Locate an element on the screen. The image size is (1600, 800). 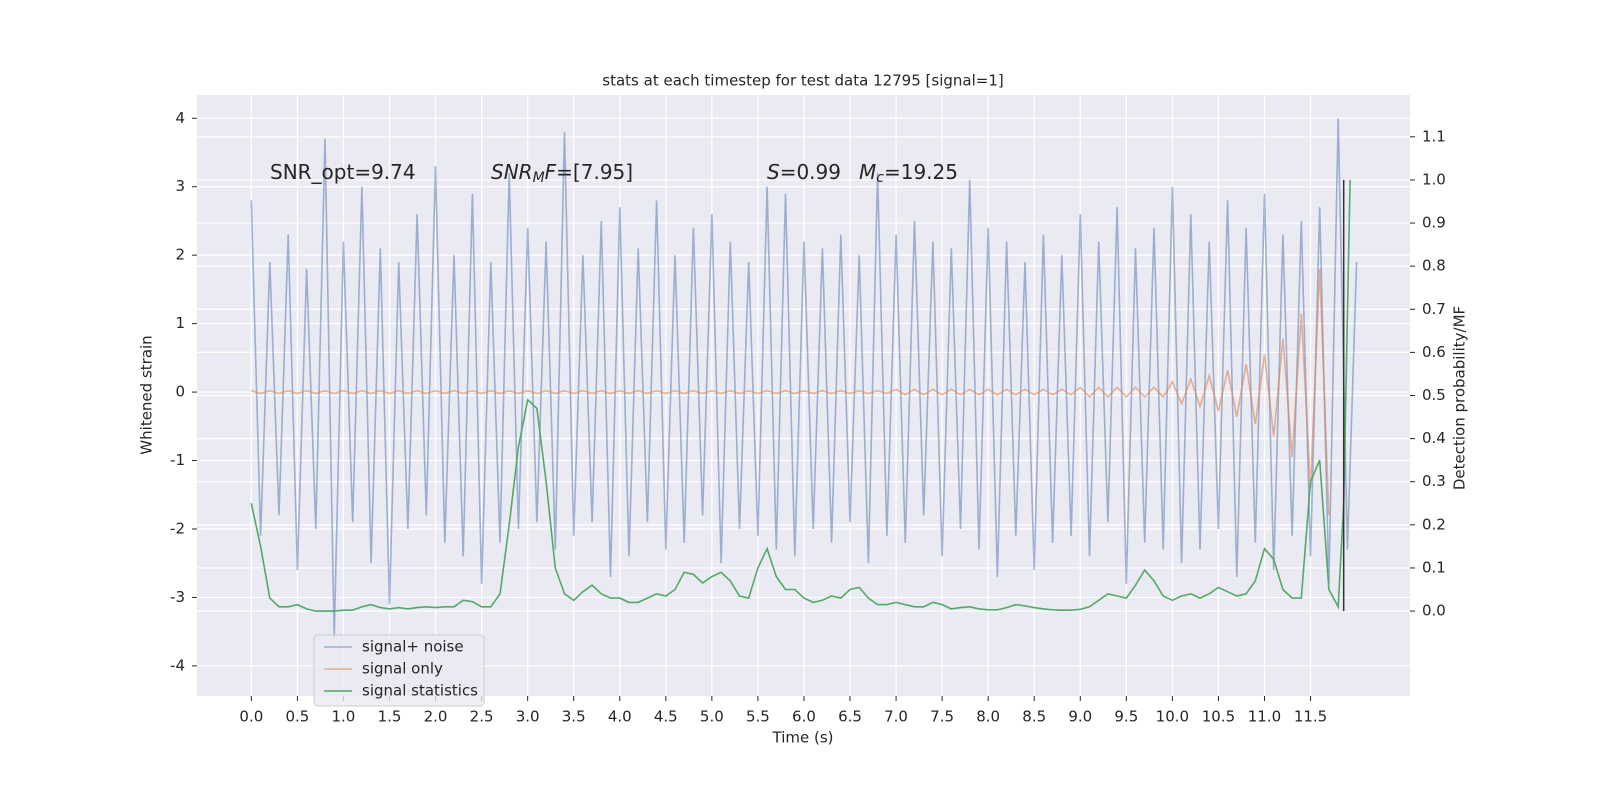
y2-tick-label: 0.1 is located at coordinates (1434, 567).